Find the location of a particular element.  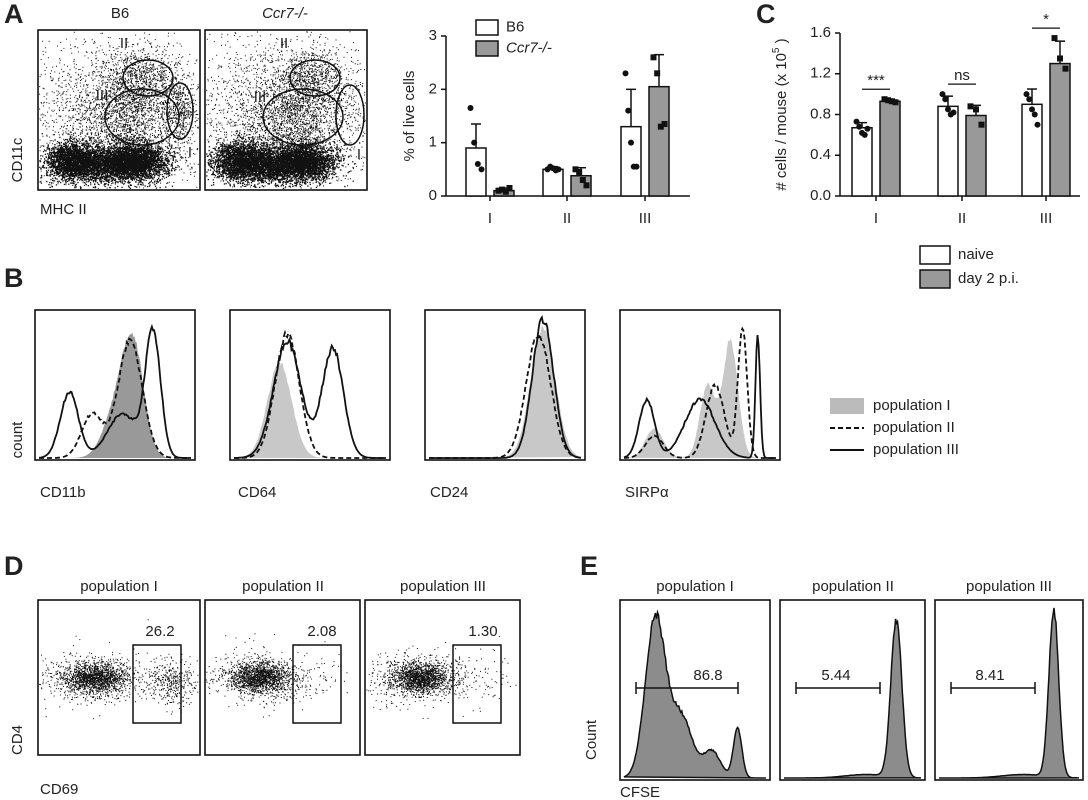

panel-label: E is located at coordinates (589, 566).